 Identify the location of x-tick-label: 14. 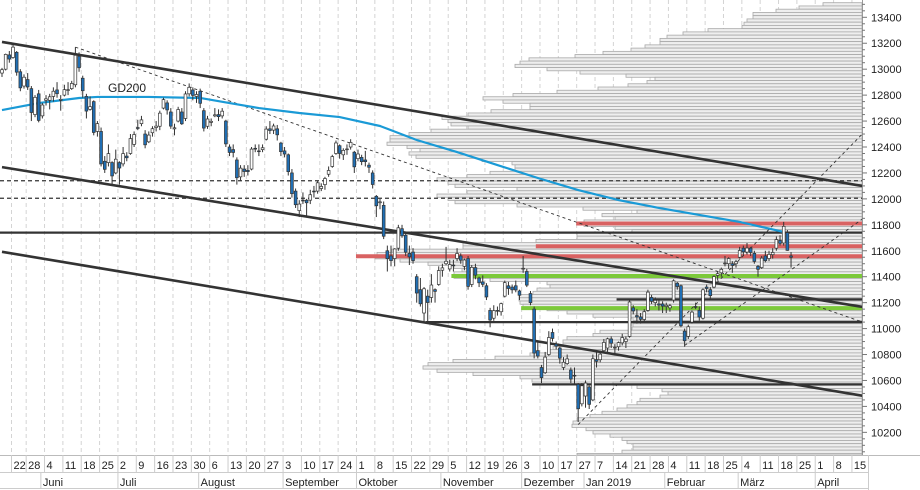
(621, 466).